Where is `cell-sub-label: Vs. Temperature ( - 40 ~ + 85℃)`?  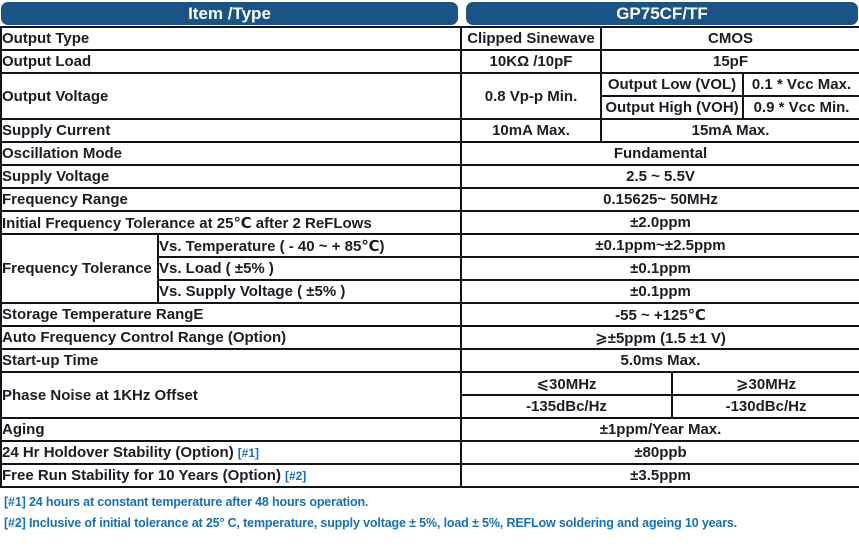 cell-sub-label: Vs. Temperature ( - 40 ~ + 85℃) is located at coordinates (309, 245).